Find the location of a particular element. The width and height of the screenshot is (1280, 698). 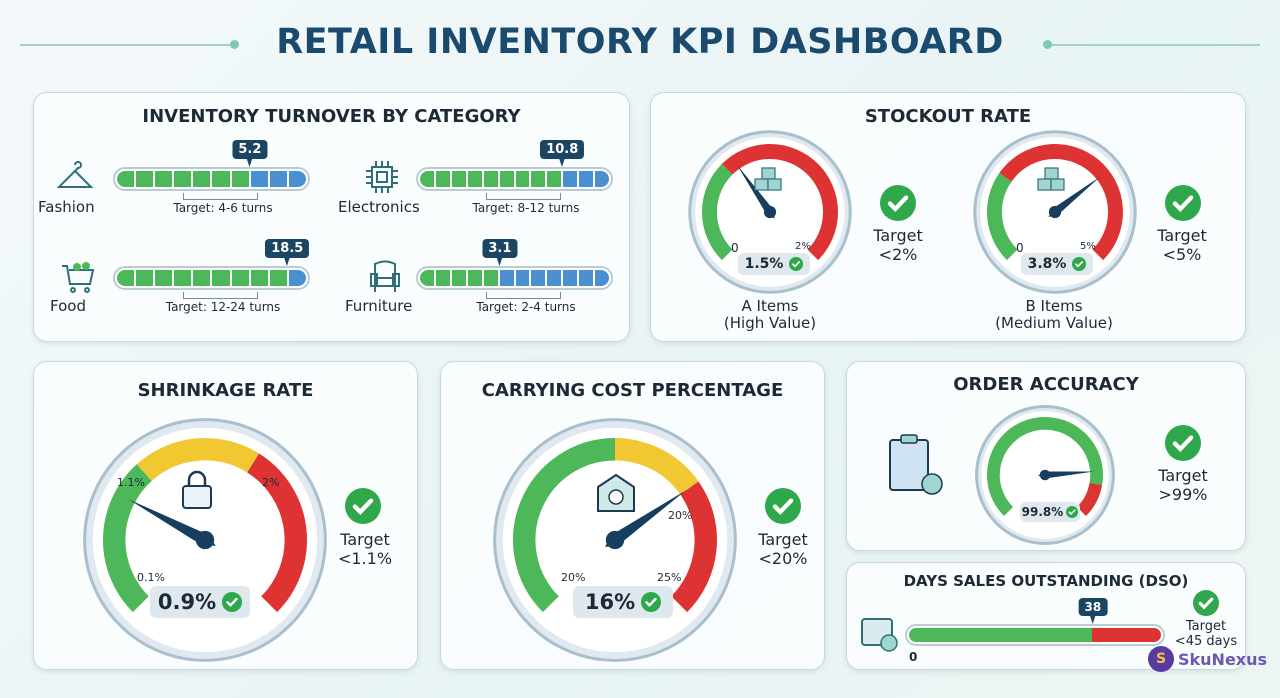

brand-name: SkuNexus is located at coordinates (1223, 659).